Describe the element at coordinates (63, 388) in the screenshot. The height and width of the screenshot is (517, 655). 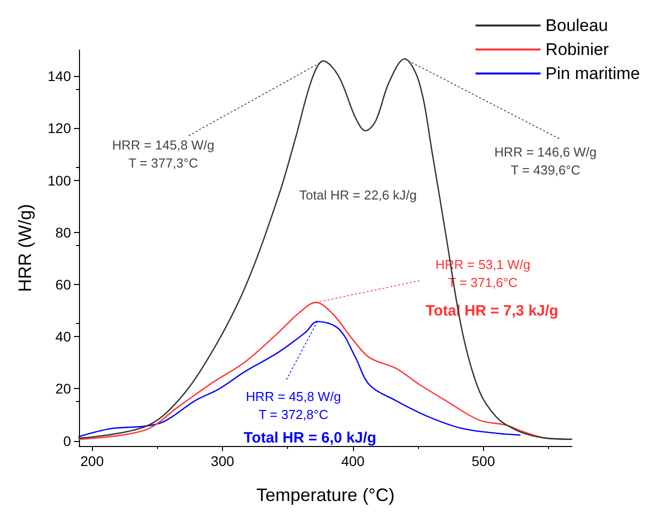
I see `y-tick-label: 20` at that location.